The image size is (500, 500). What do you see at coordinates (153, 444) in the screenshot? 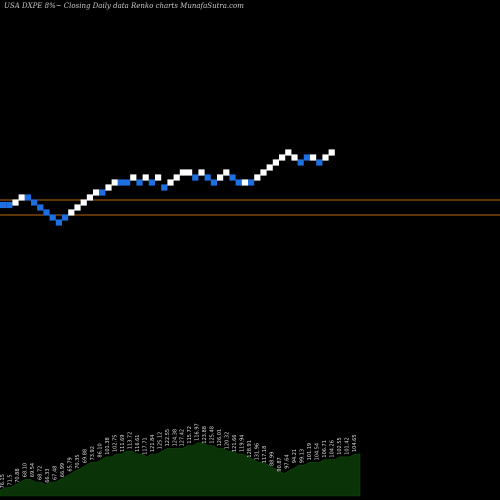
I see `volume-label: 121.84` at bounding box center [153, 444].